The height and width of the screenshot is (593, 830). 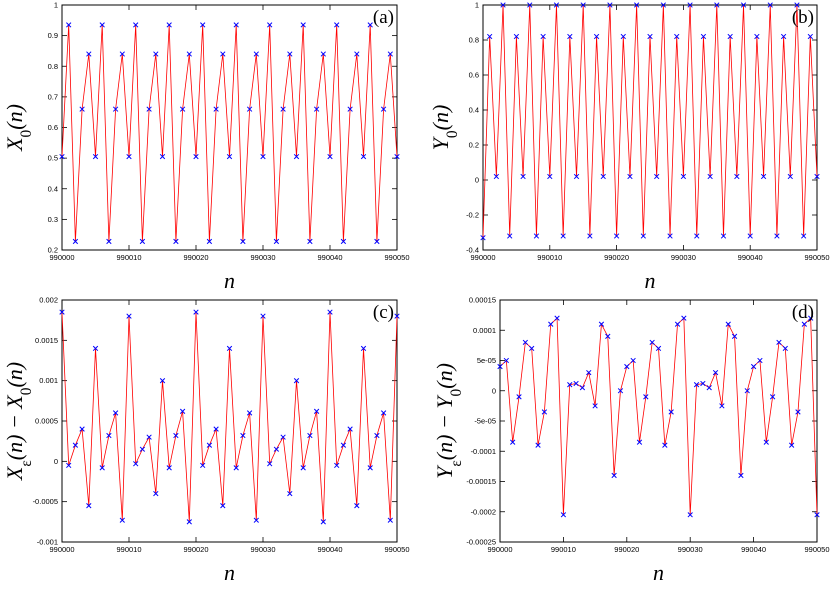 What do you see at coordinates (56, 5) in the screenshot?
I see `y-tick-label: 1` at bounding box center [56, 5].